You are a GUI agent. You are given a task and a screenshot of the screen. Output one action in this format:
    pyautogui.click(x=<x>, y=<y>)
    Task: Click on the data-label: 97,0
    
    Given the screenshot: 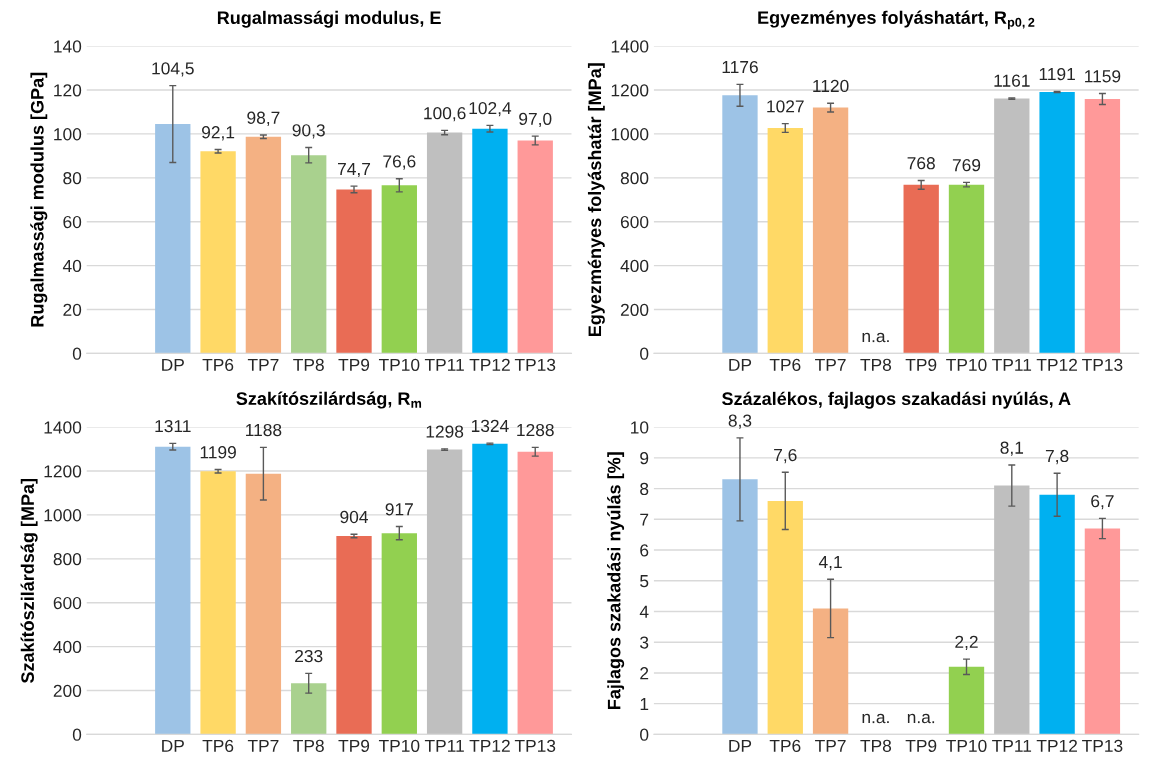 What is the action you would take?
    pyautogui.click(x=535, y=120)
    